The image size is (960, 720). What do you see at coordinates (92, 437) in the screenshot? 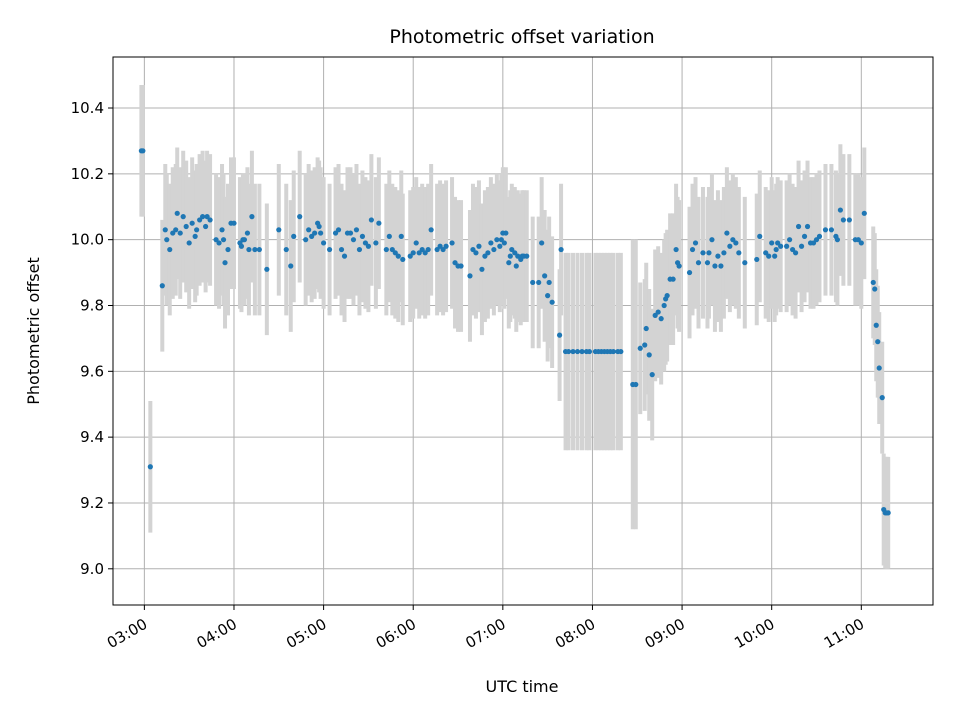
I see `y-tick-label: 9.4` at bounding box center [92, 437].